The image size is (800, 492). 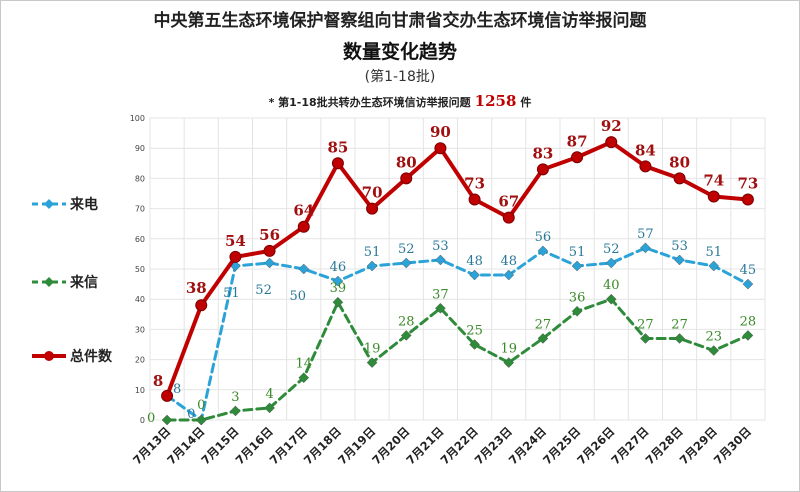 I want to click on data-label: 57, so click(x=645, y=234).